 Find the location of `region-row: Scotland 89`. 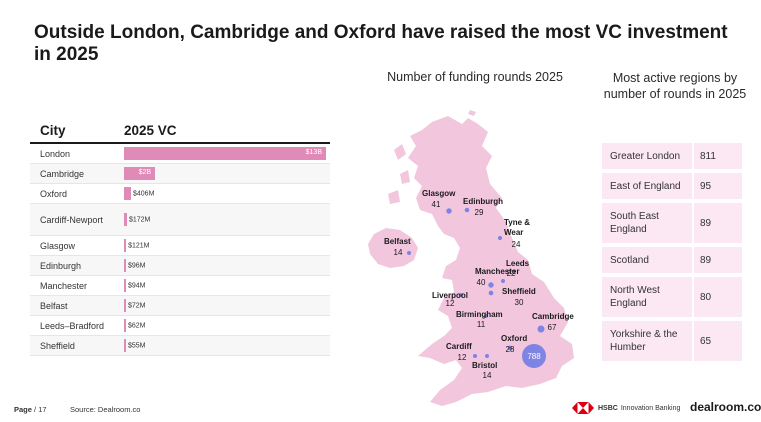

region-row: Scotland 89 is located at coordinates (672, 260).